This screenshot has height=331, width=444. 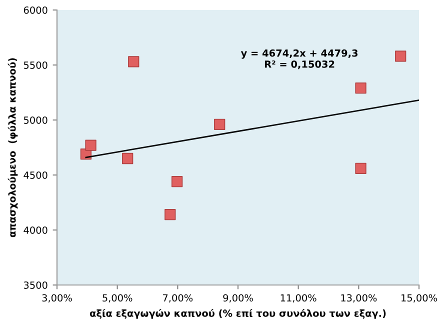 What do you see at coordinates (36, 10) in the screenshot?
I see `y-tick-label: 6000` at bounding box center [36, 10].